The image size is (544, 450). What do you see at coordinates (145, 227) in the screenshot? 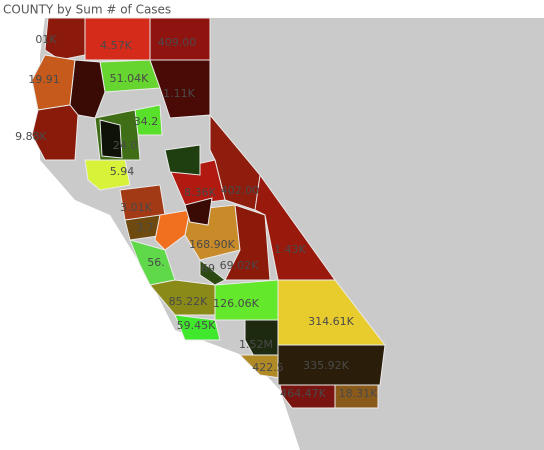
I see `county-label: 3.7` at bounding box center [145, 227].